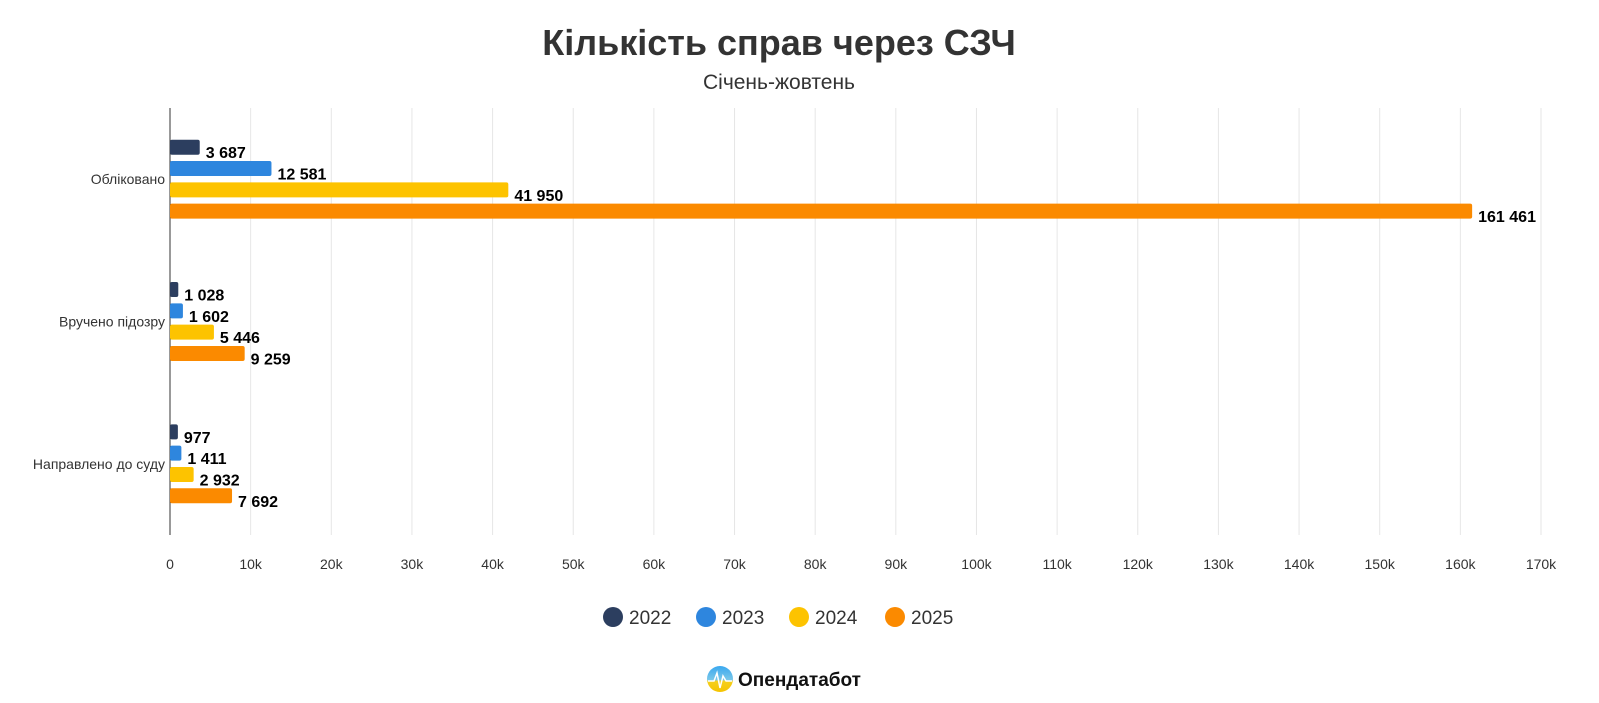  Describe the element at coordinates (226, 153) in the screenshot. I see `data-label: 3 687` at that location.